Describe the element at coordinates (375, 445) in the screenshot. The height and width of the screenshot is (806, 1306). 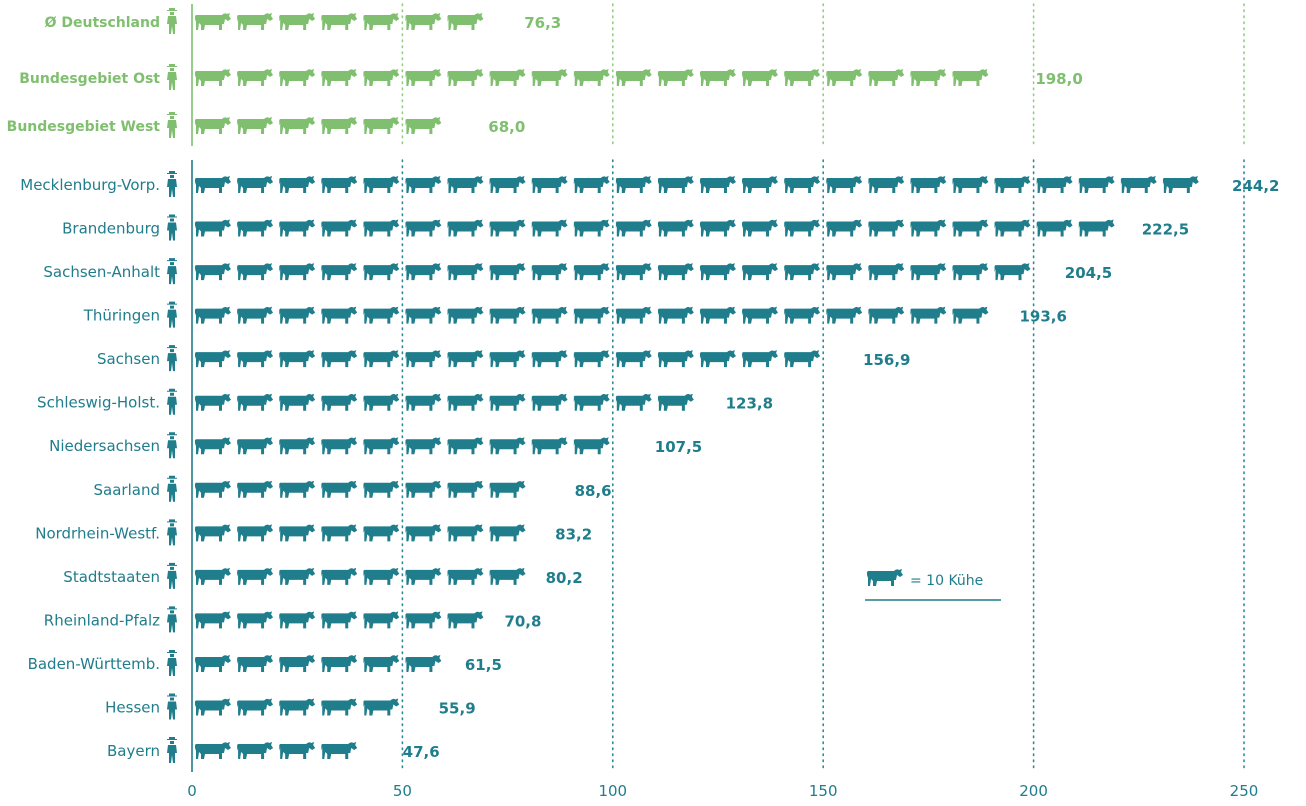
I see `state-row: Niedersachsen 107,5` at that location.